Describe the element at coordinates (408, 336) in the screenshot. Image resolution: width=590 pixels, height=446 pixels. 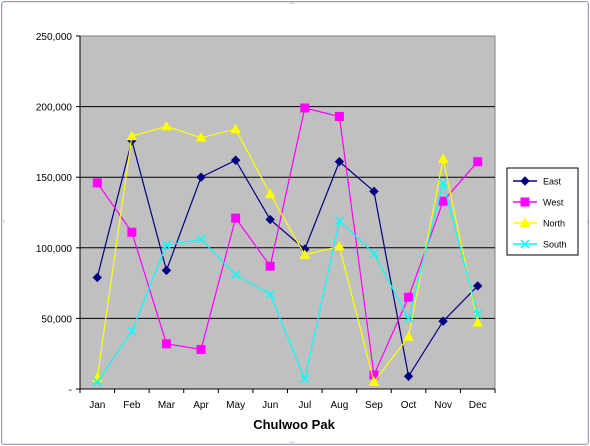
I see `data-point-north-oct` at that location.